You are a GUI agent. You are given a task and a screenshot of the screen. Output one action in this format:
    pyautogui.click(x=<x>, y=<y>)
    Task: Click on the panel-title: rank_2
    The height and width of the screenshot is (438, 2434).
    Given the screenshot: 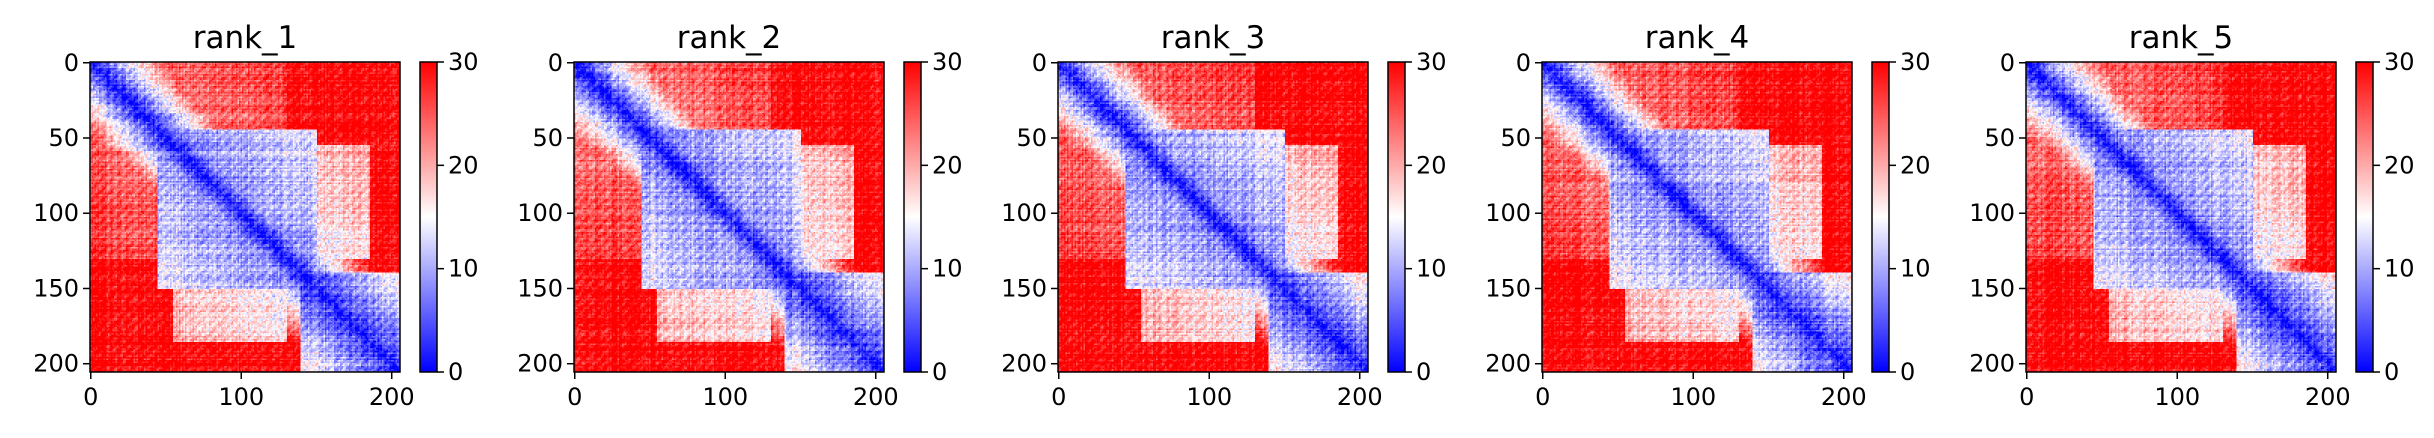 What is the action you would take?
    pyautogui.click(x=729, y=38)
    